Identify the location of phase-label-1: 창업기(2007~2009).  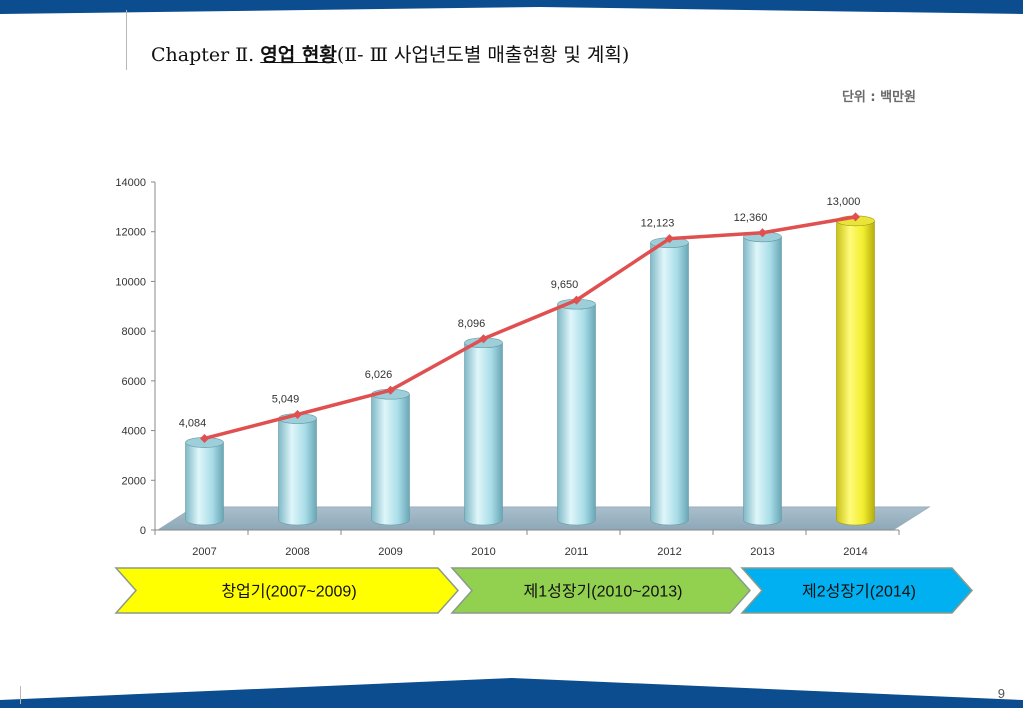
(288, 592).